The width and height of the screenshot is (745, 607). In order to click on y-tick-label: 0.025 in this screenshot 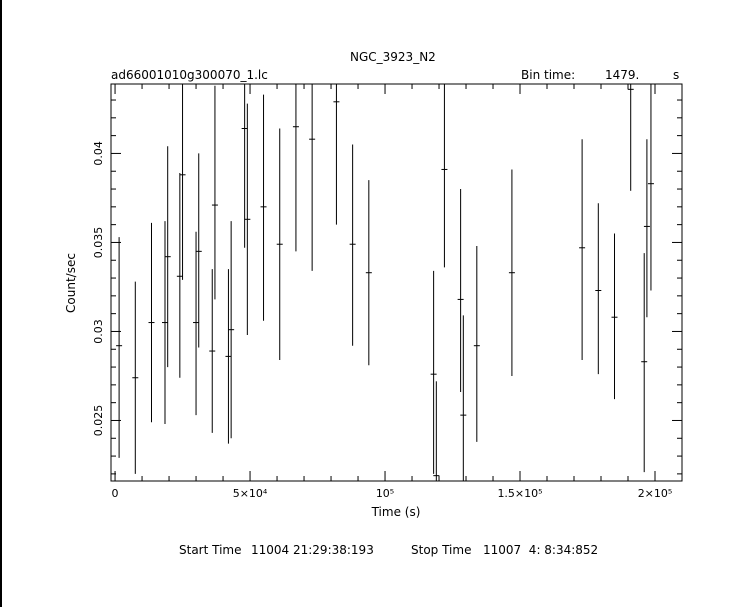, I will do `click(98, 421)`.